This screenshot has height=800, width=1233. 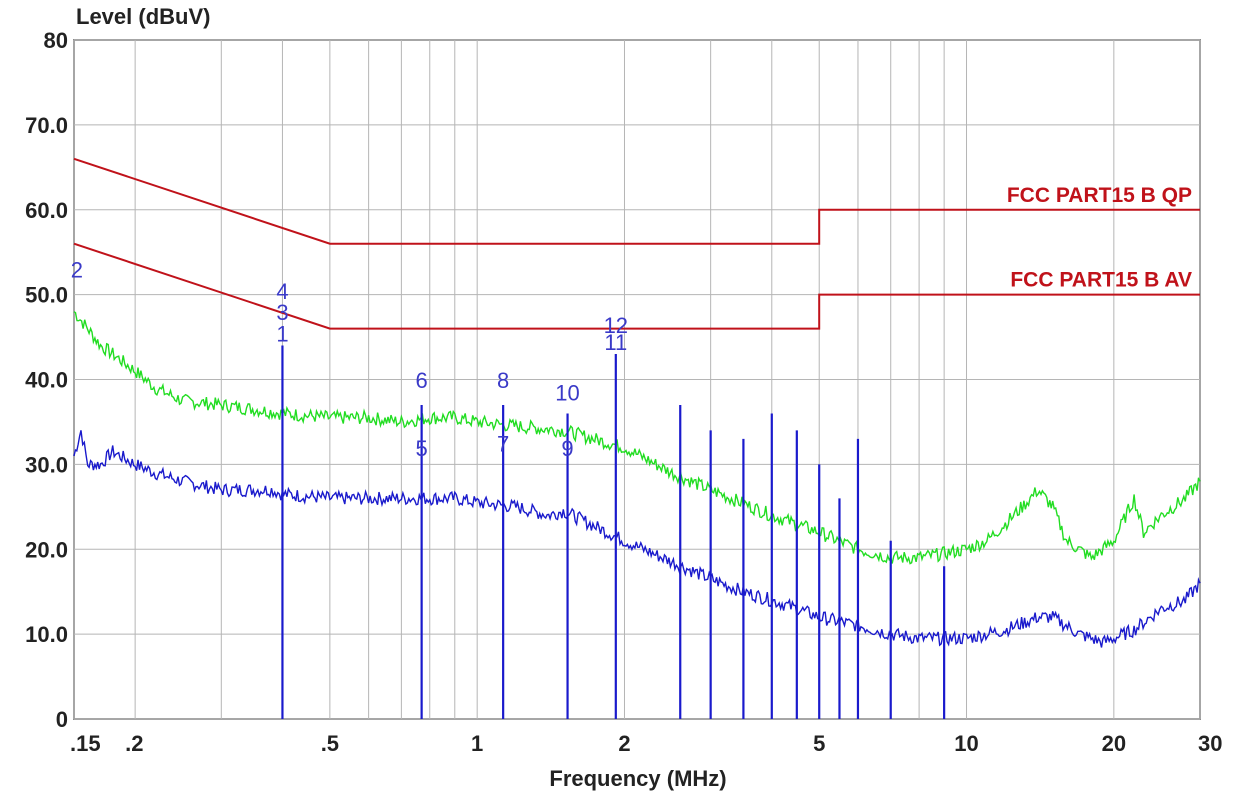 What do you see at coordinates (56, 40) in the screenshot?
I see `y-tick-label: 80` at bounding box center [56, 40].